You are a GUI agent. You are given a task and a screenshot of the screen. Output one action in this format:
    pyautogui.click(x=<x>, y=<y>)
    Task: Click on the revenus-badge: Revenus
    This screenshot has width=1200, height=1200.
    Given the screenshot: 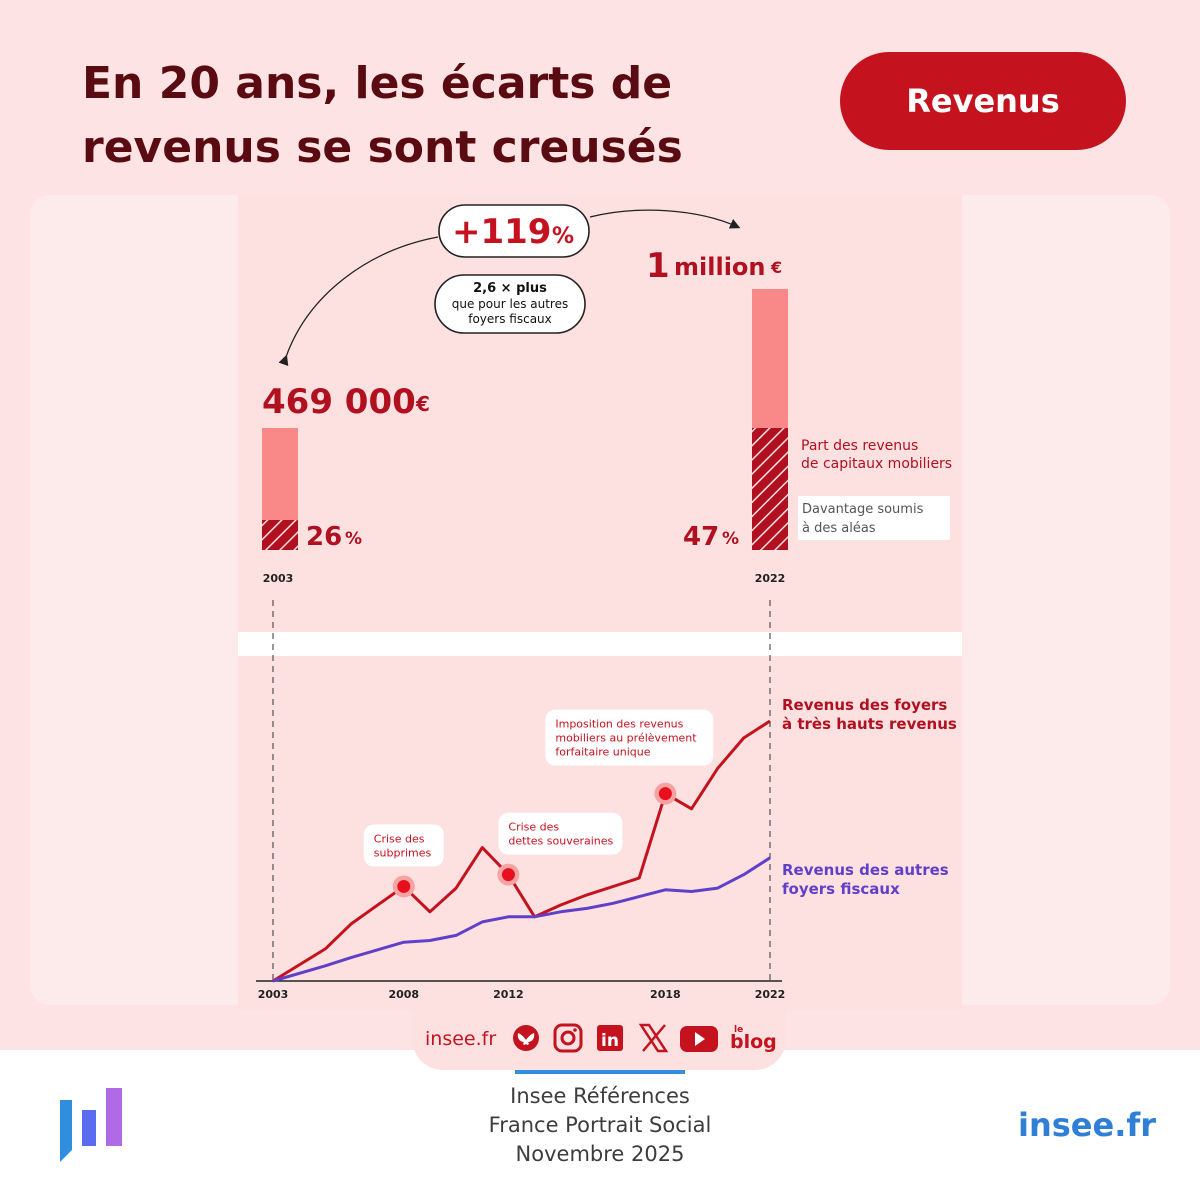 What is the action you would take?
    pyautogui.click(x=983, y=101)
    